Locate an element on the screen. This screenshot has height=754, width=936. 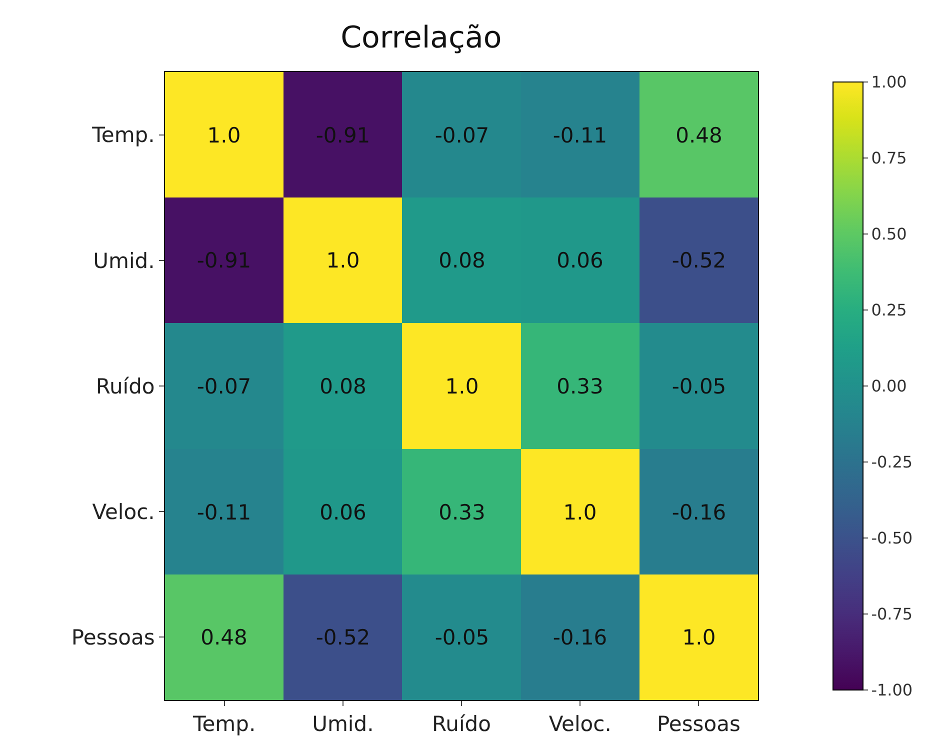
y-tick-label: Ruído is located at coordinates (125, 386).